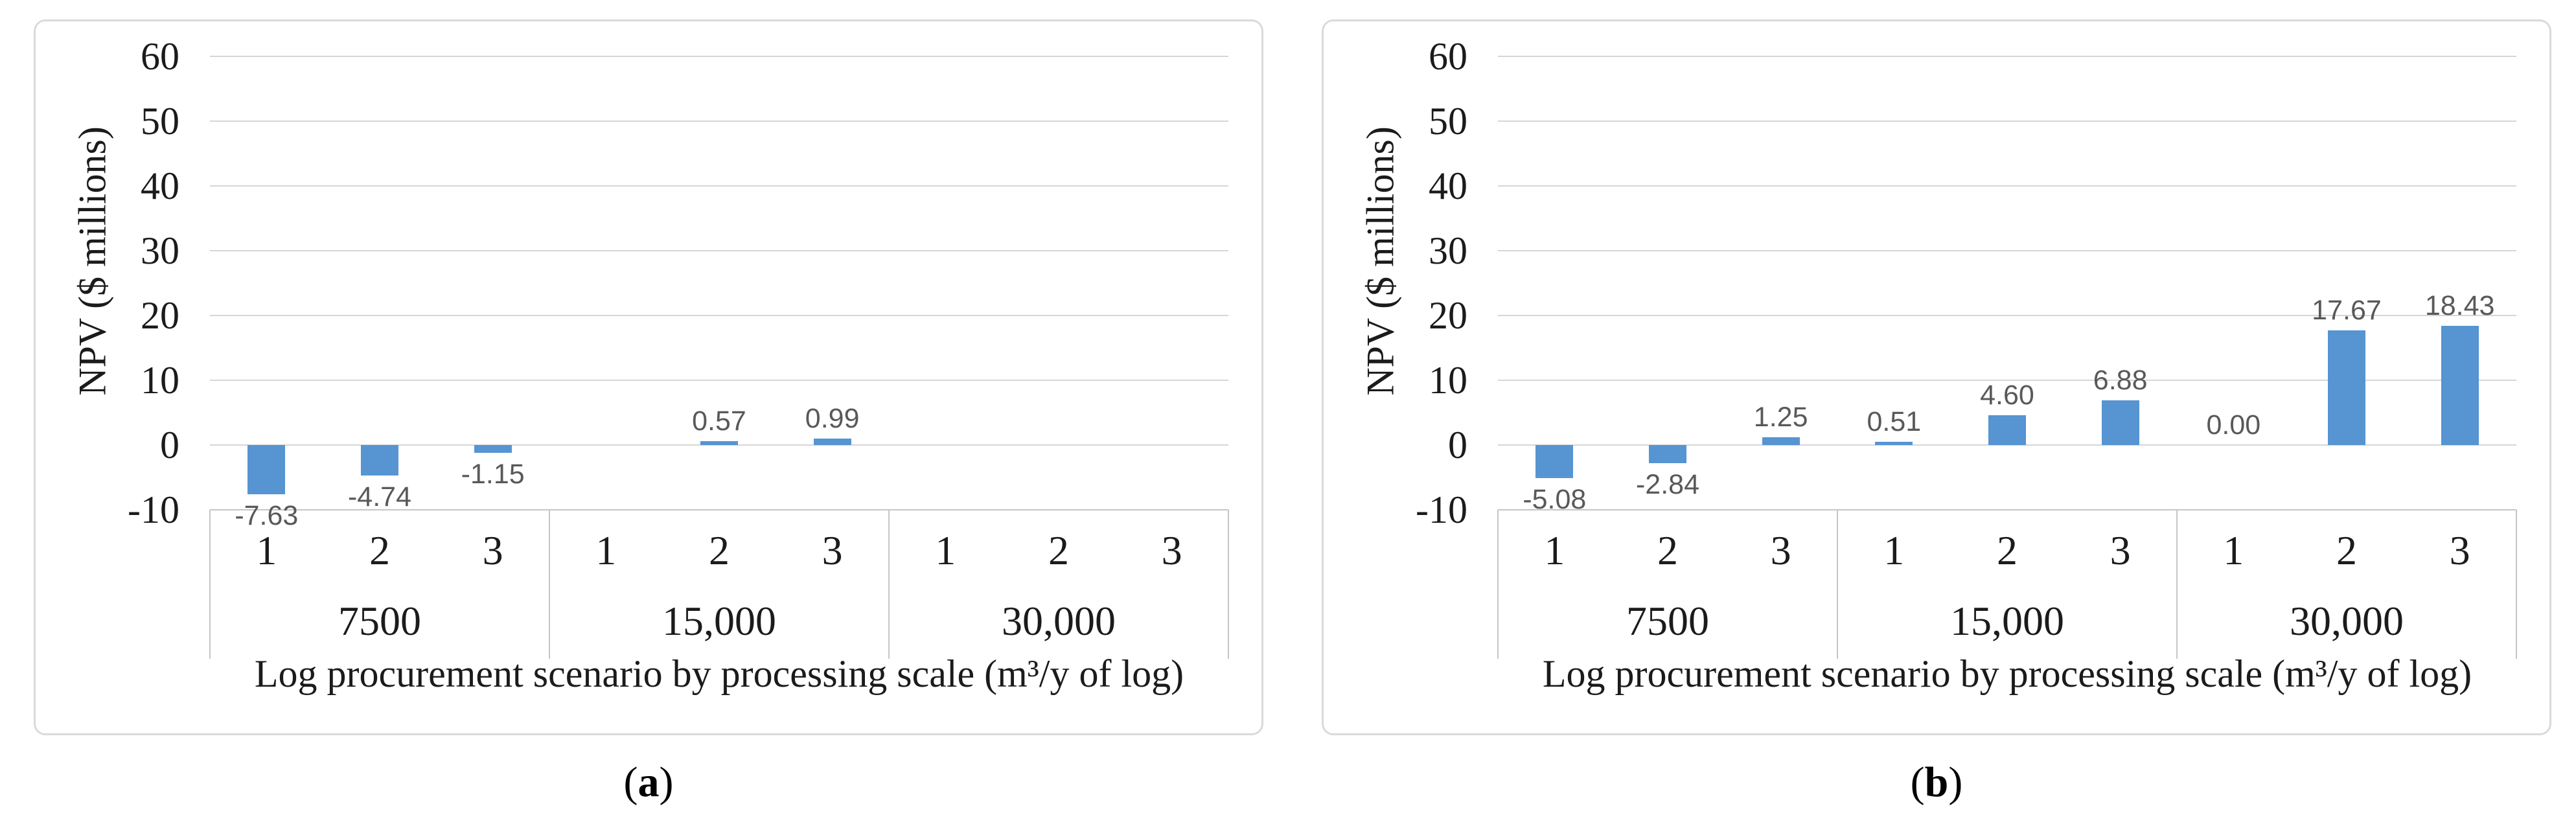 Image resolution: width=2576 pixels, height=824 pixels. I want to click on data-label: -1.15, so click(493, 474).